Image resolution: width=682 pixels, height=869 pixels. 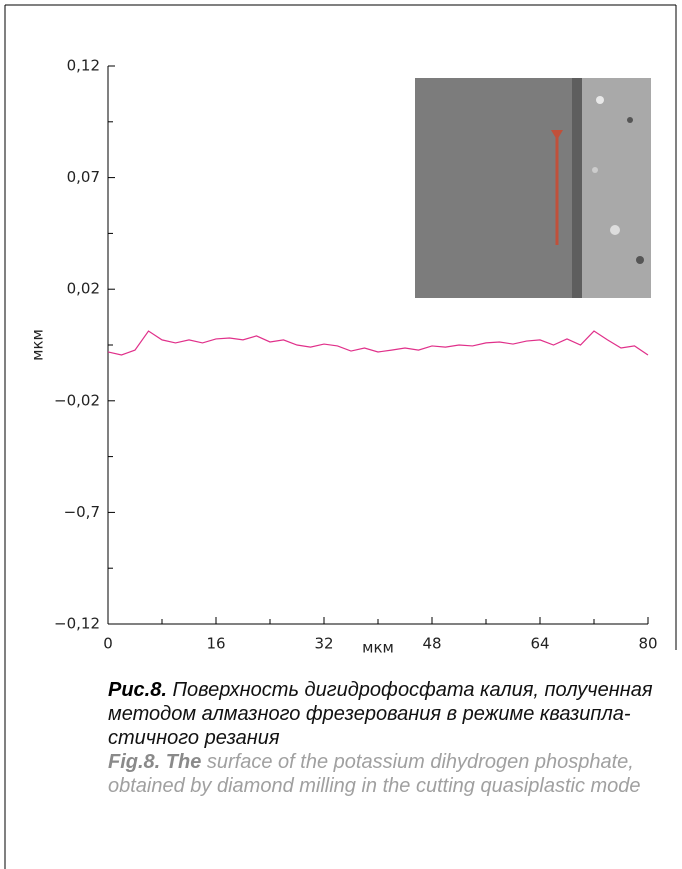 What do you see at coordinates (533, 188) in the screenshot?
I see `inset-image` at bounding box center [533, 188].